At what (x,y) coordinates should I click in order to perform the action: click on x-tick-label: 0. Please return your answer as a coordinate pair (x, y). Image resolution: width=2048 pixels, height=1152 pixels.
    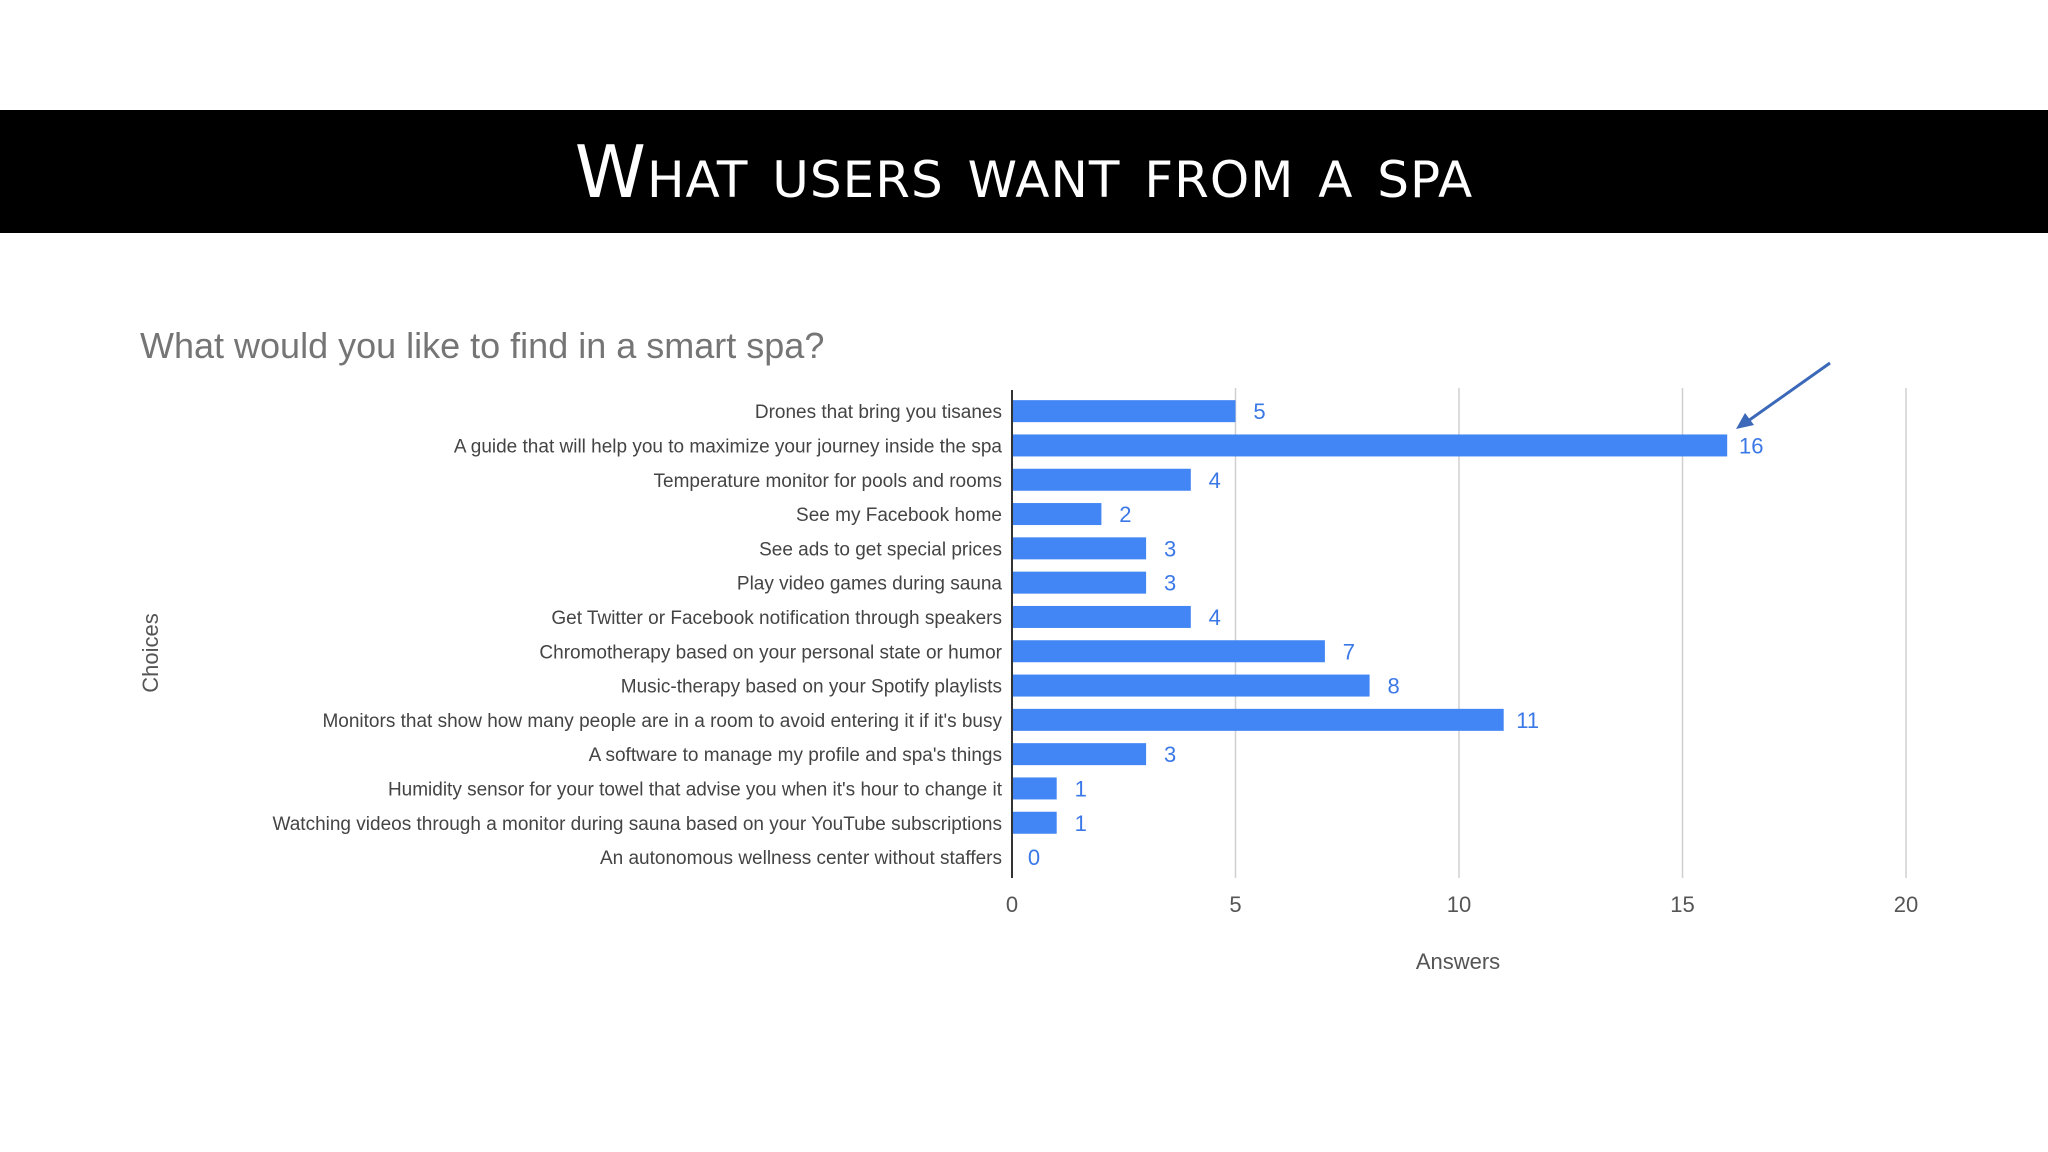
    Looking at the image, I should click on (1012, 904).